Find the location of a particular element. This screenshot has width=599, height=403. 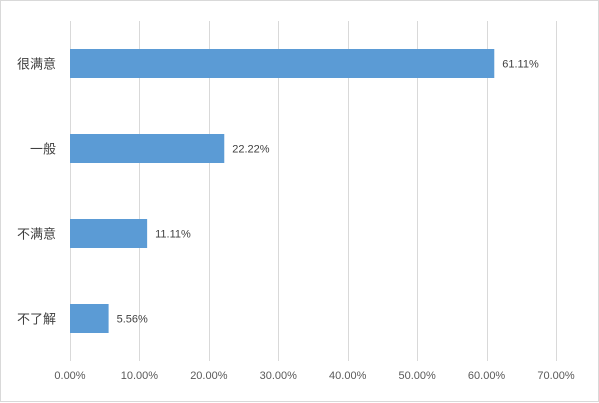

data-label-2: 11.11% is located at coordinates (173, 235).